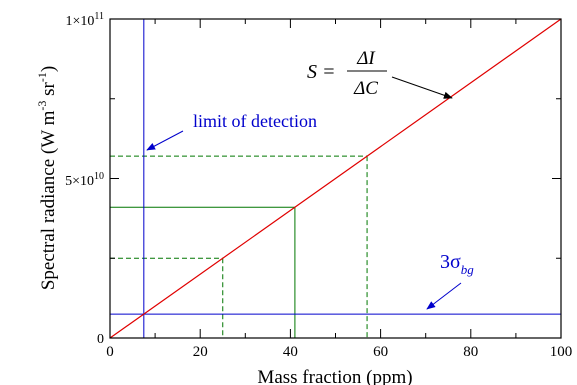 The image size is (577, 385). Describe the element at coordinates (100, 339) in the screenshot. I see `y-tick-label-0: 0` at that location.